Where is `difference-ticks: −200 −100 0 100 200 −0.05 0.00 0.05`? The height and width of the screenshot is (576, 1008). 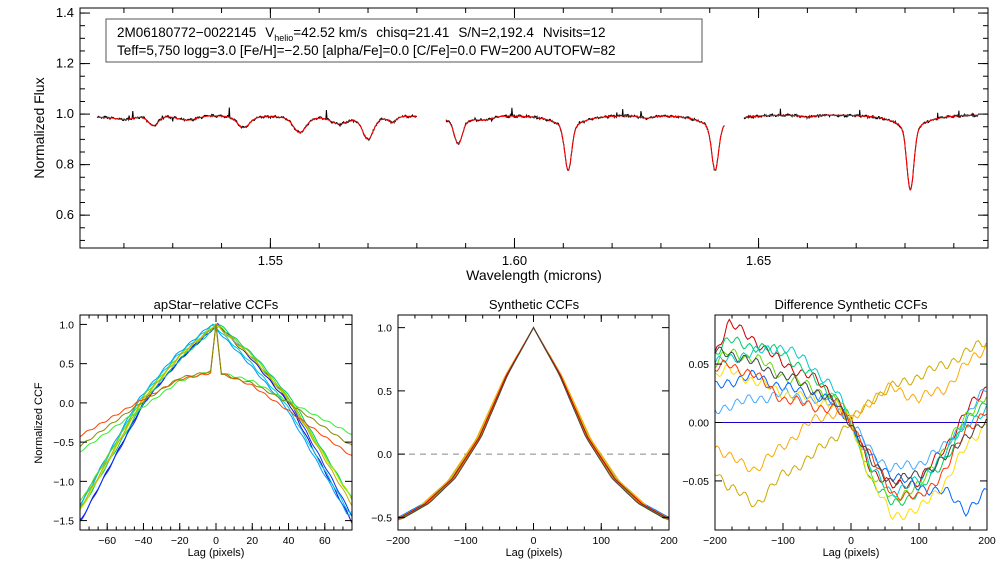
difference-ticks: −200 −100 0 100 200 −0.05 0.00 0.05 is located at coordinates (839, 431).